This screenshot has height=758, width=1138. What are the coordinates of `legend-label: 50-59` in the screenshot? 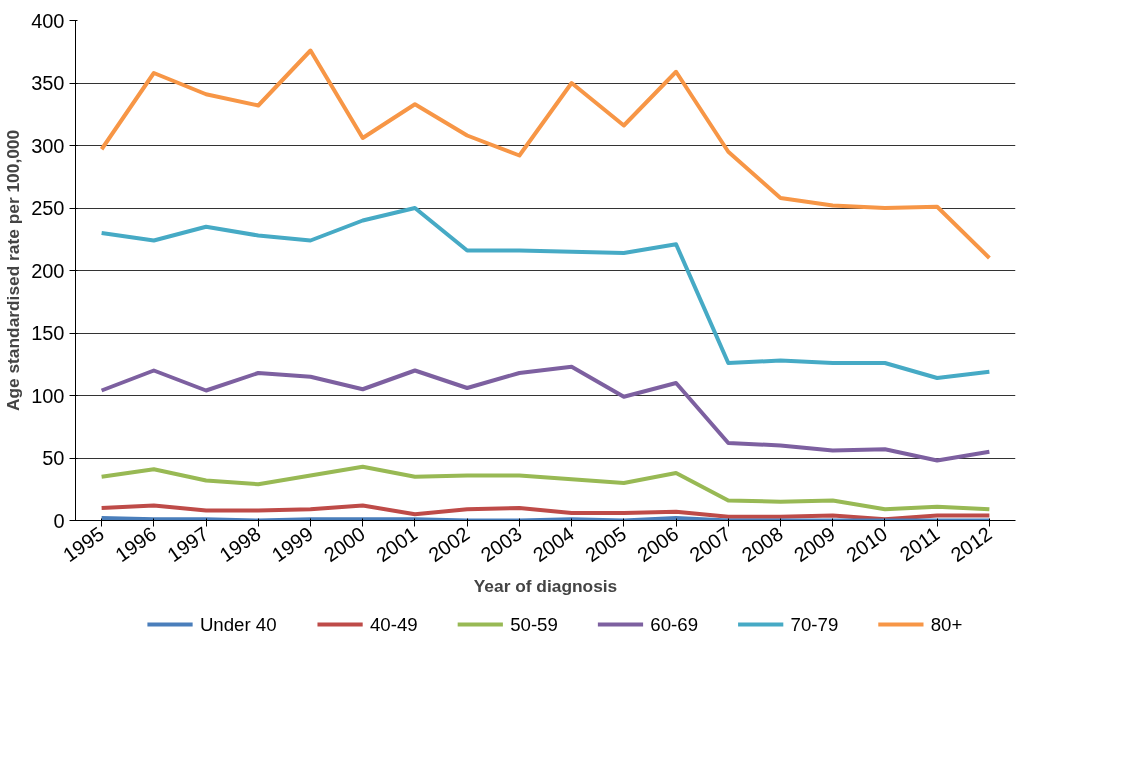 It's located at (534, 624).